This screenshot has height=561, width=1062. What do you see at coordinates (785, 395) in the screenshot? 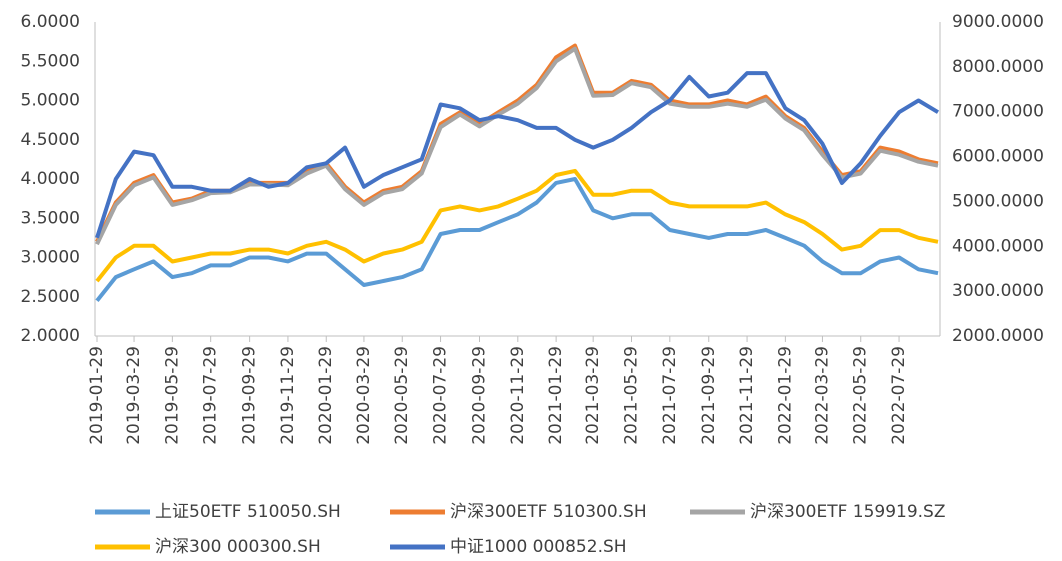
I see `x-tick-label: 2022-01-29` at bounding box center [785, 395].